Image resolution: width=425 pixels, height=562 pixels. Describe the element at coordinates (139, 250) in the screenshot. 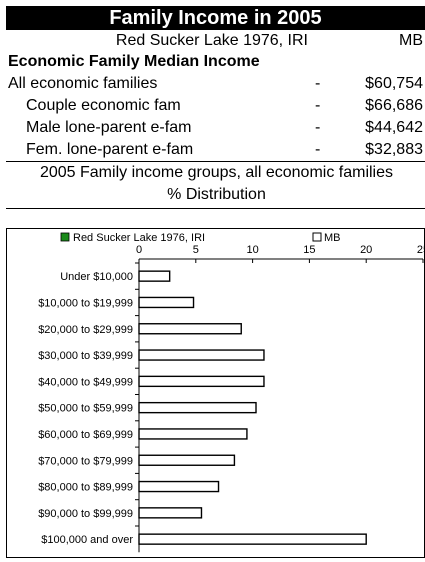

I see `x-tick-label: 0` at that location.